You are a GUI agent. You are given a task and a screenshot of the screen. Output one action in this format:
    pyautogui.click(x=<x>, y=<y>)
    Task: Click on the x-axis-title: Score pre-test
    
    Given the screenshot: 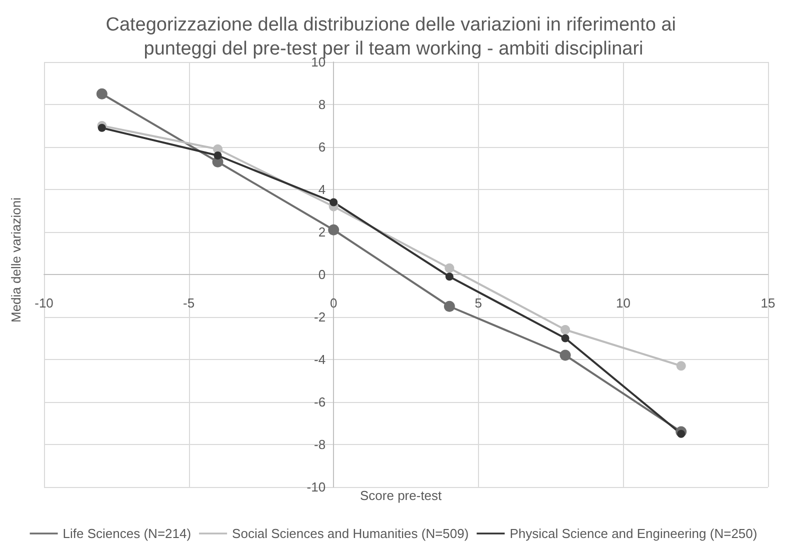 What is the action you would take?
    pyautogui.click(x=401, y=495)
    